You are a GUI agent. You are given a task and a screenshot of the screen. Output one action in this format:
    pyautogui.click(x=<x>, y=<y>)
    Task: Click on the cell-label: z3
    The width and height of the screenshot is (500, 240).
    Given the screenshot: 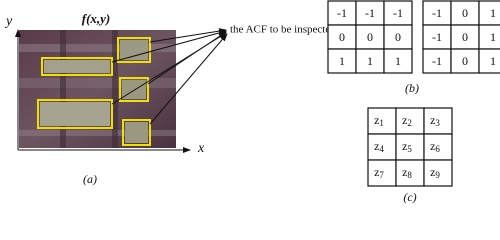 What is the action you would take?
    pyautogui.click(x=435, y=120)
    